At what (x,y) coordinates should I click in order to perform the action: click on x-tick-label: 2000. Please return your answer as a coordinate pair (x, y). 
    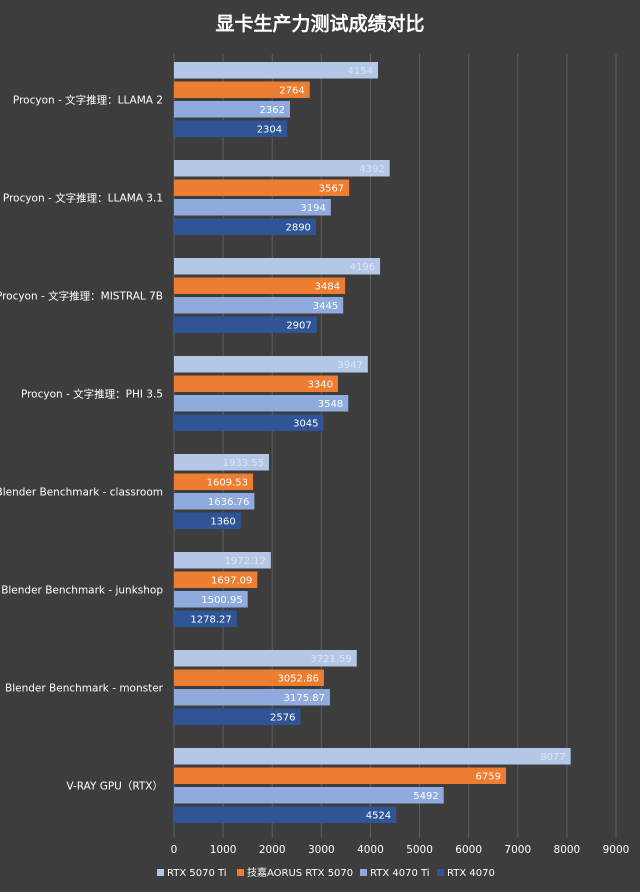
    Looking at the image, I should click on (272, 850).